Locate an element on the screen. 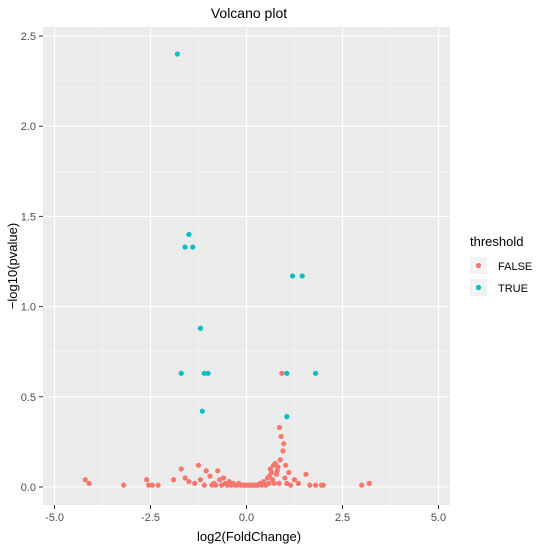 Image resolution: width=542 pixels, height=550 pixels. y-tick-label: 1.0 is located at coordinates (28, 308).